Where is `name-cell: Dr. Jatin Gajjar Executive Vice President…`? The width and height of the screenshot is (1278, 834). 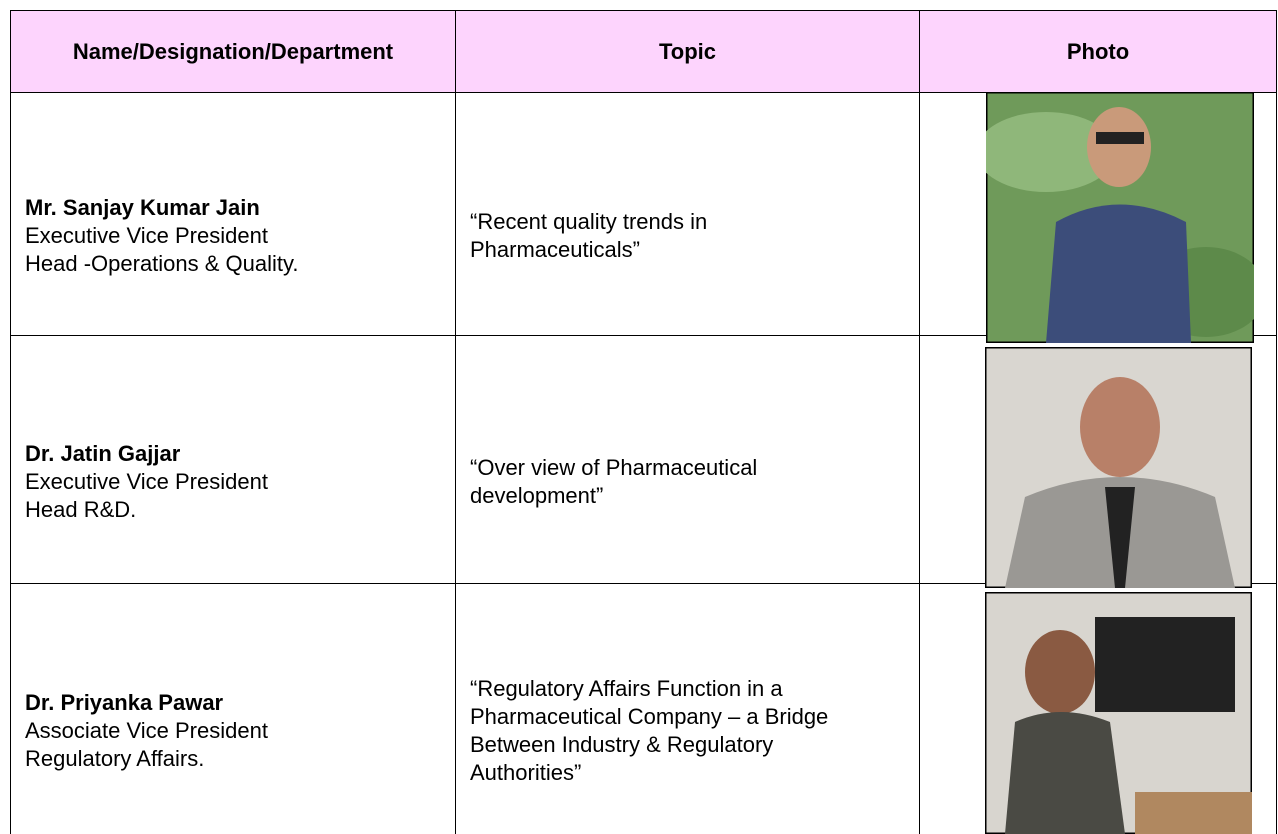 name-cell: Dr. Jatin Gajjar Executive Vice President… is located at coordinates (232, 459).